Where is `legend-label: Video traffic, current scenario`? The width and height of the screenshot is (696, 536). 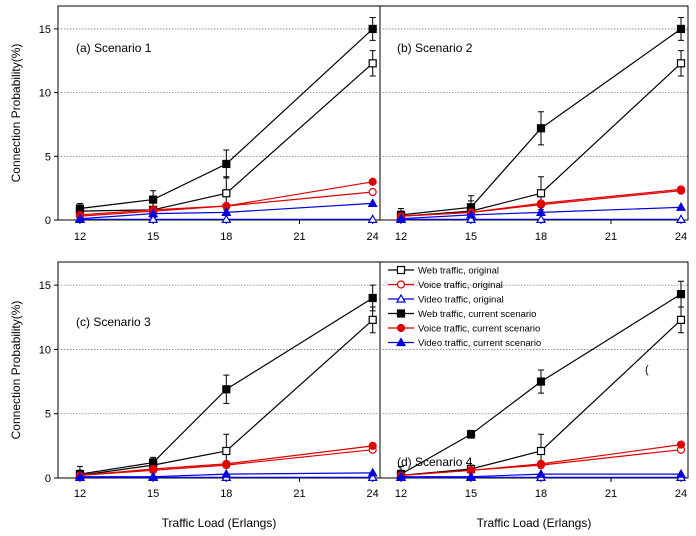
legend-label: Video traffic, current scenario is located at coordinates (479, 343).